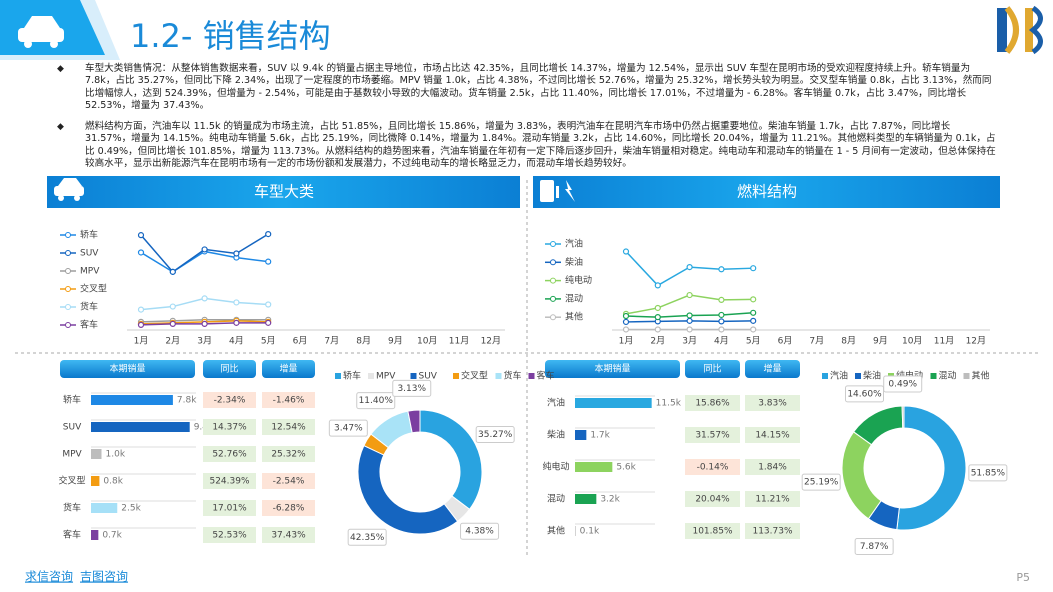 This screenshot has height=592, width=1053. What do you see at coordinates (864, 394) in the screenshot?
I see `value-label: 14.60%` at bounding box center [864, 394].